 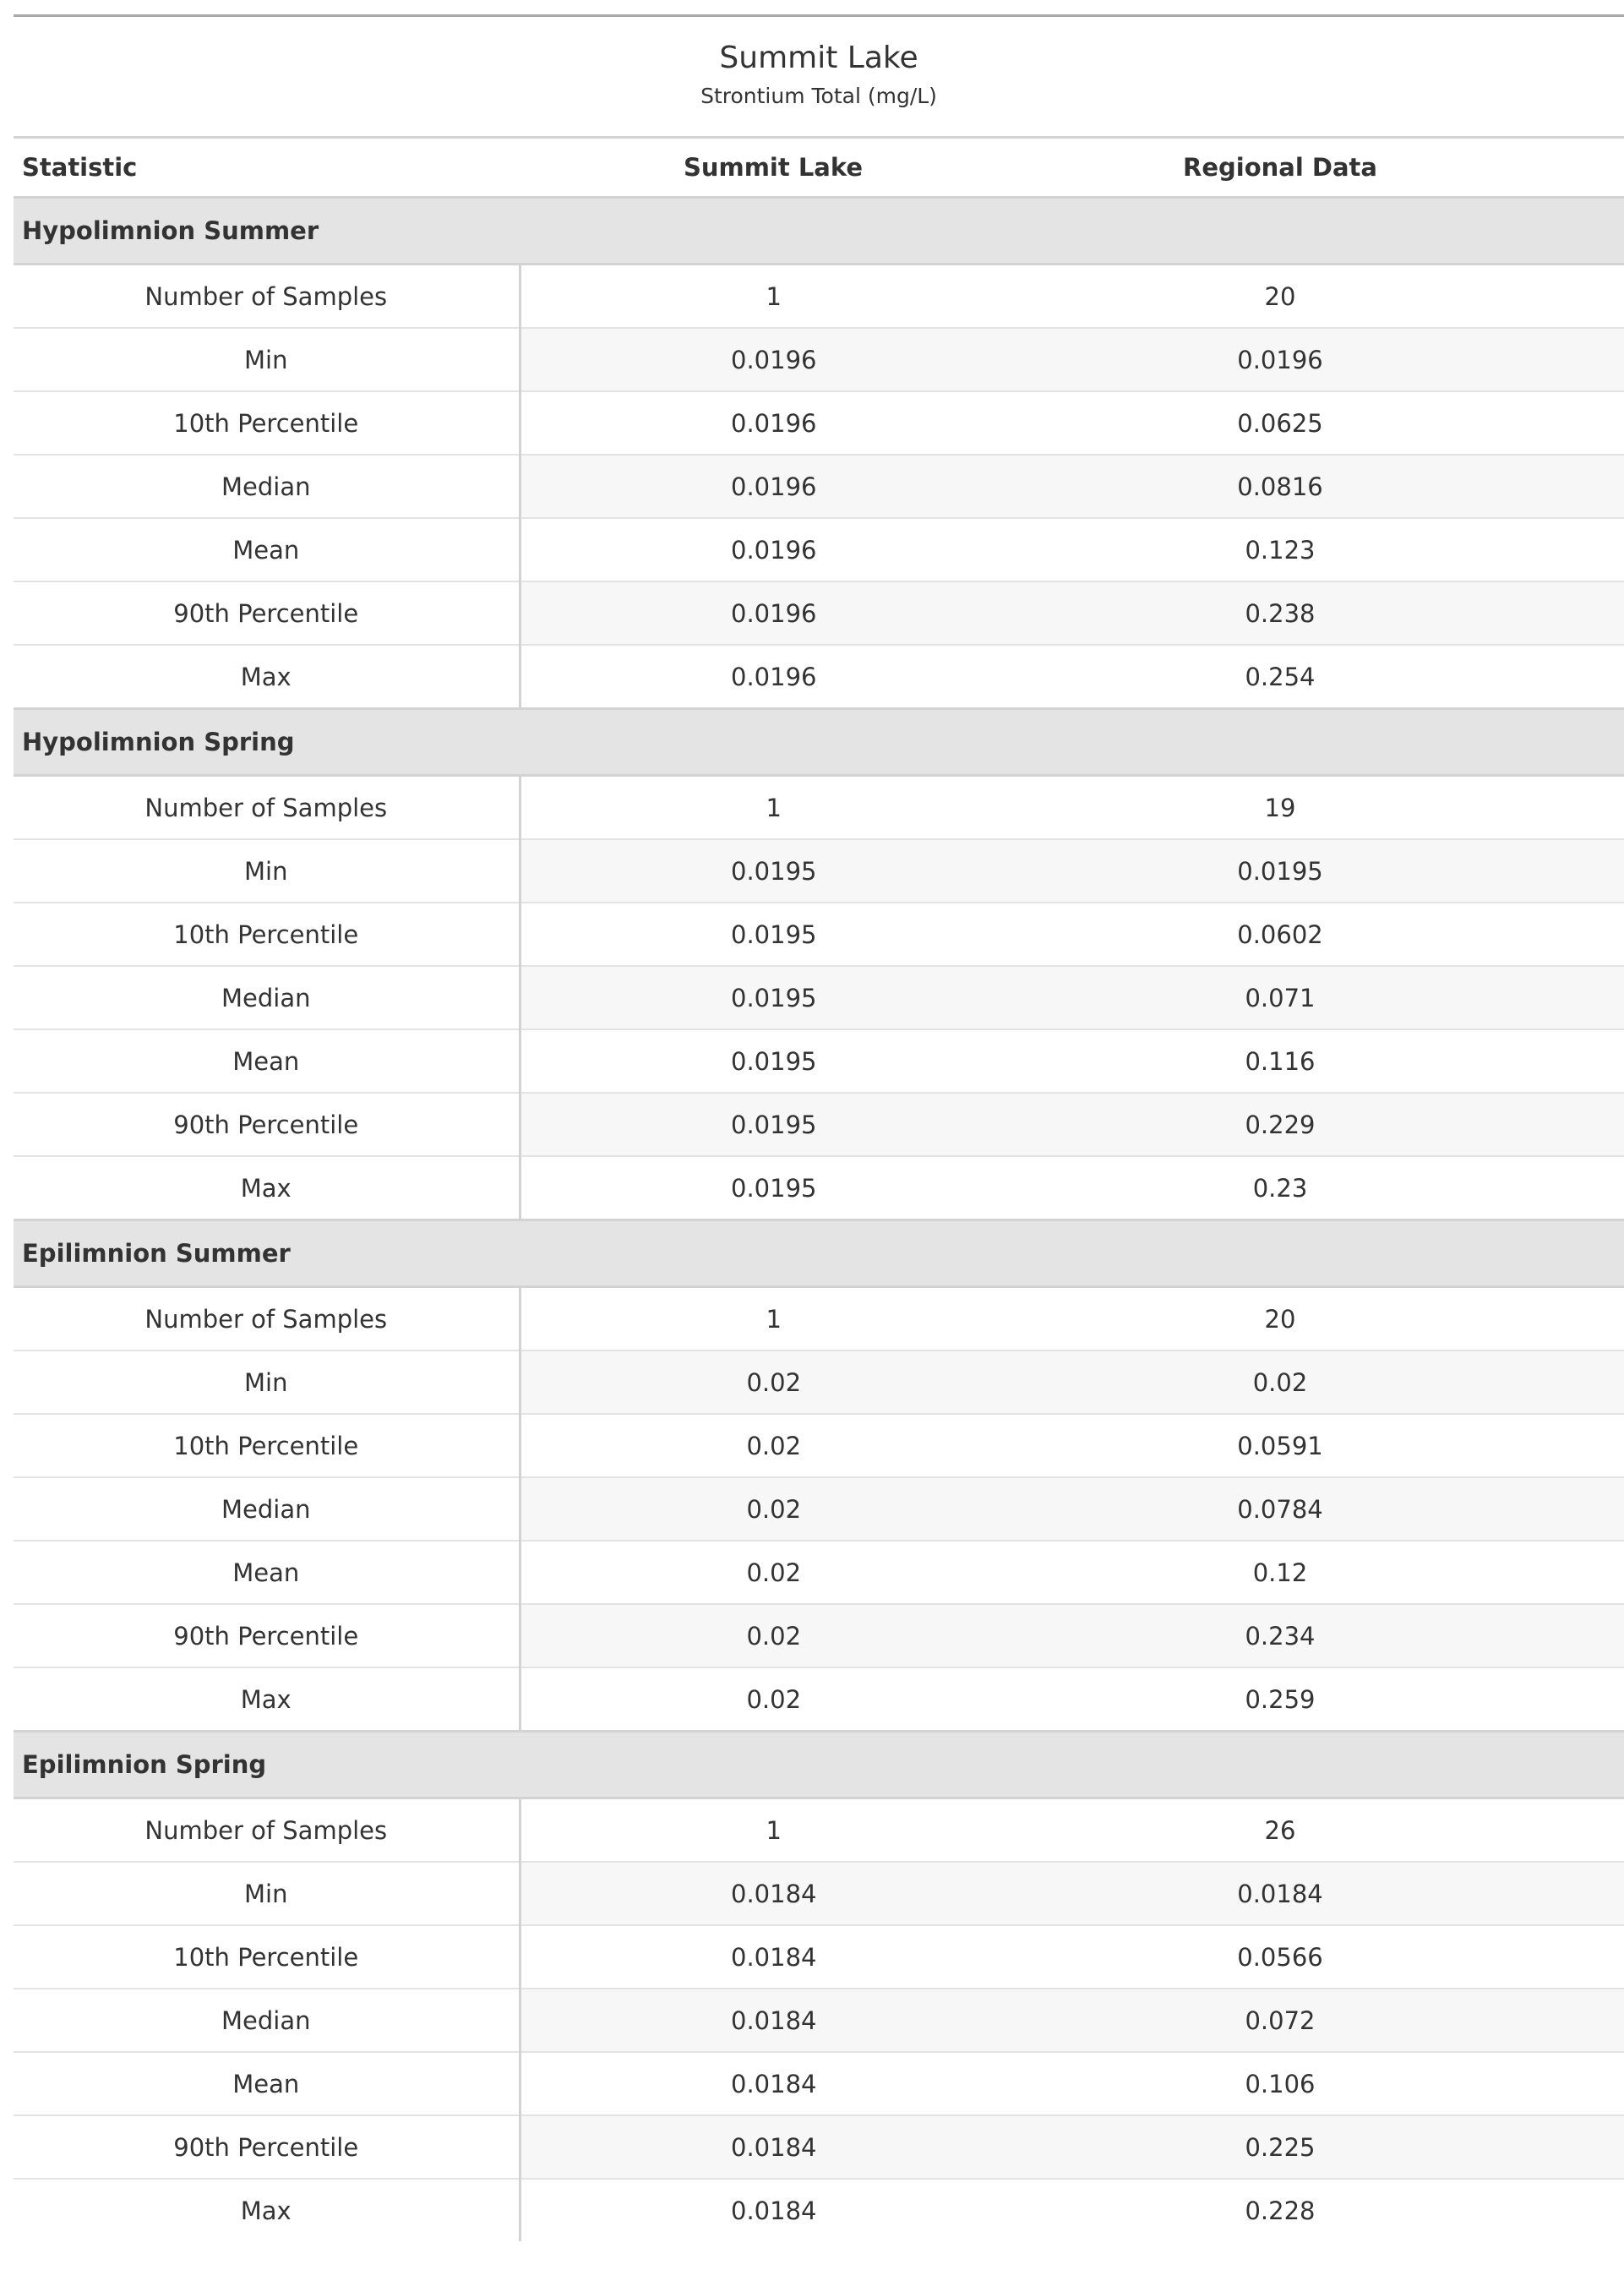 I want to click on table-row: Number of Samples 1 20, so click(x=819, y=296).